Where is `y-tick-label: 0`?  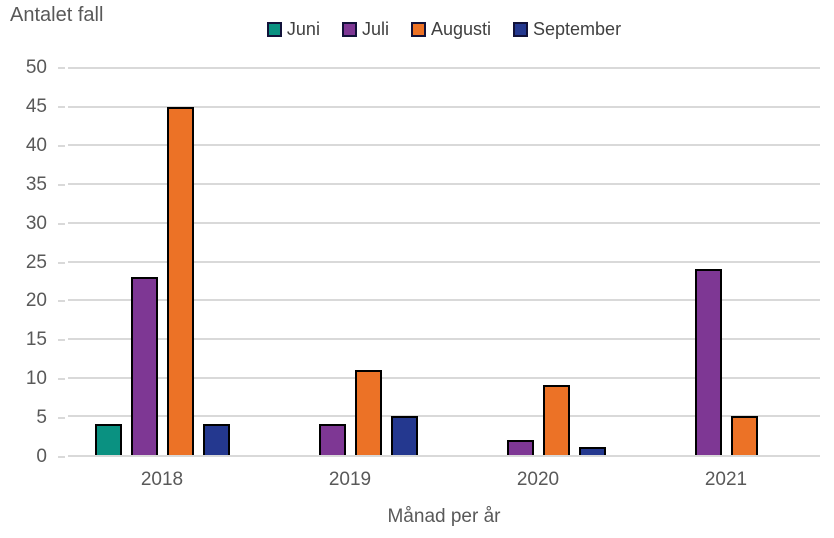
y-tick-label: 0 is located at coordinates (41, 456).